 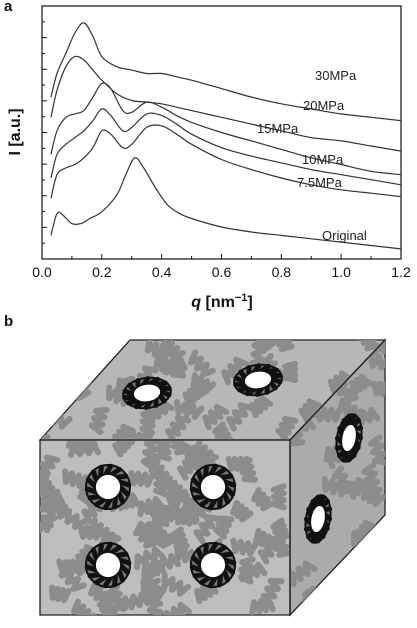 I want to click on x-tick-label: 0.4, so click(x=162, y=272).